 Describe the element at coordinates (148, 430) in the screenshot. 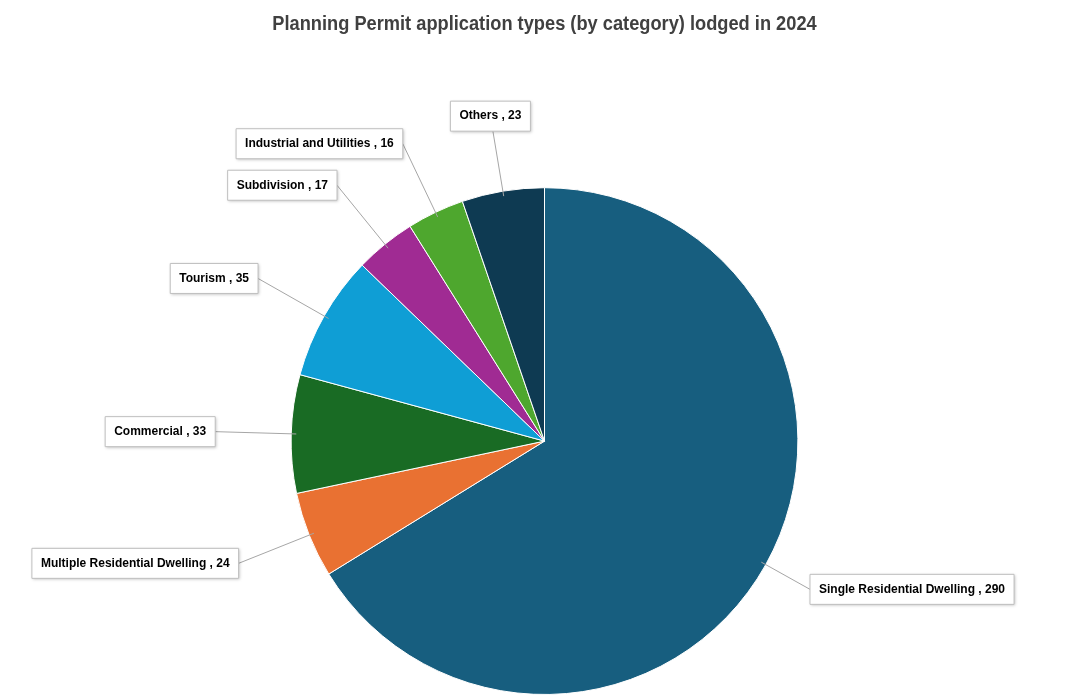

I see `slice-label: Commercial` at that location.